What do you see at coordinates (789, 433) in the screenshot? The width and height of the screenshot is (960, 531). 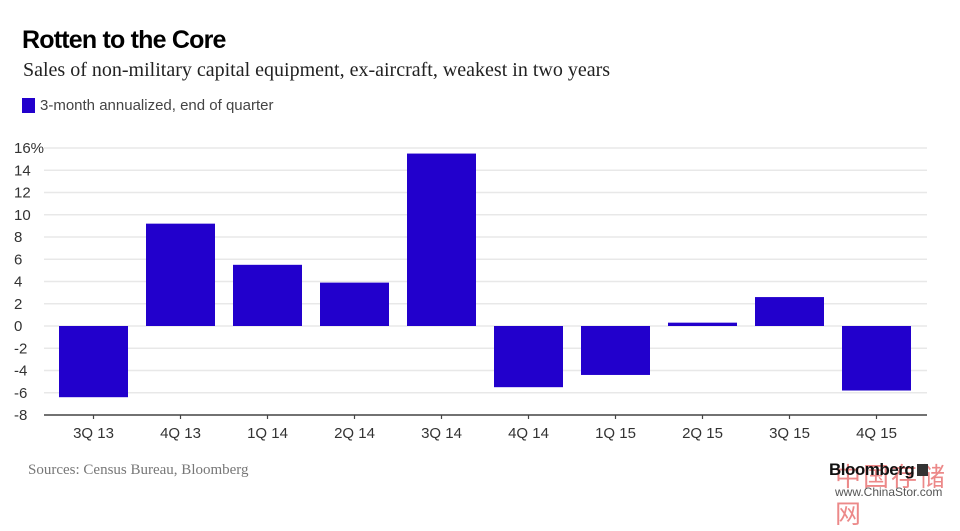 I see `x-tick-label: 3Q 15` at bounding box center [789, 433].